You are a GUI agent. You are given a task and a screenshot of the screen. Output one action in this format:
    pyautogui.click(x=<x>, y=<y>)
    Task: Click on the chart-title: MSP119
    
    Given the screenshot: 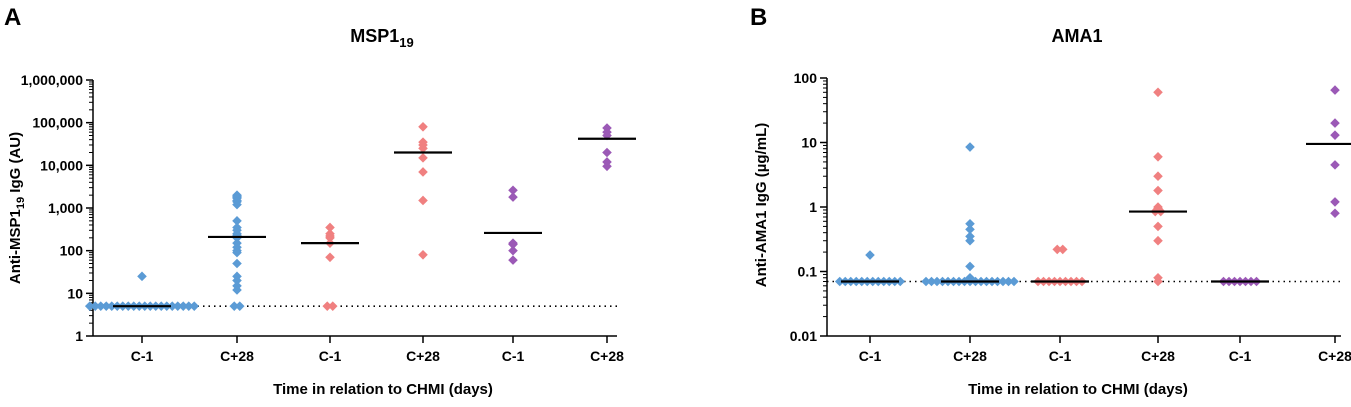 What is the action you would take?
    pyautogui.click(x=382, y=38)
    